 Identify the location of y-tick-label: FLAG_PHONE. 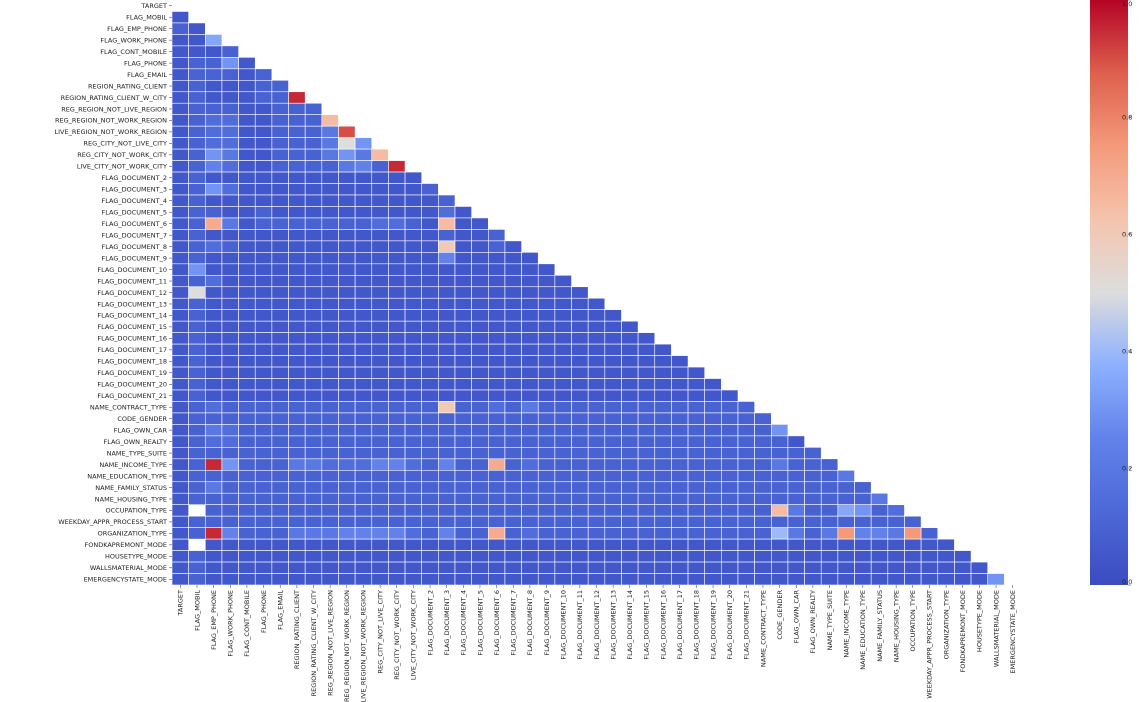
(145, 63).